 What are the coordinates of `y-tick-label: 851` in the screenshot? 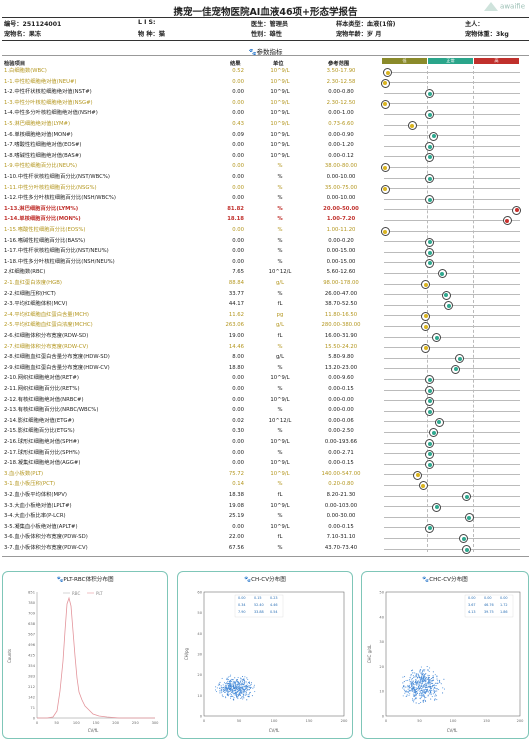 It's located at (31, 593).